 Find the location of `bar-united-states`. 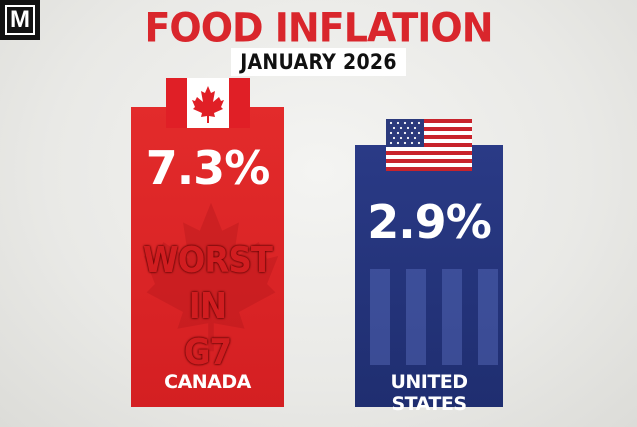

bar-united-states is located at coordinates (429, 276).